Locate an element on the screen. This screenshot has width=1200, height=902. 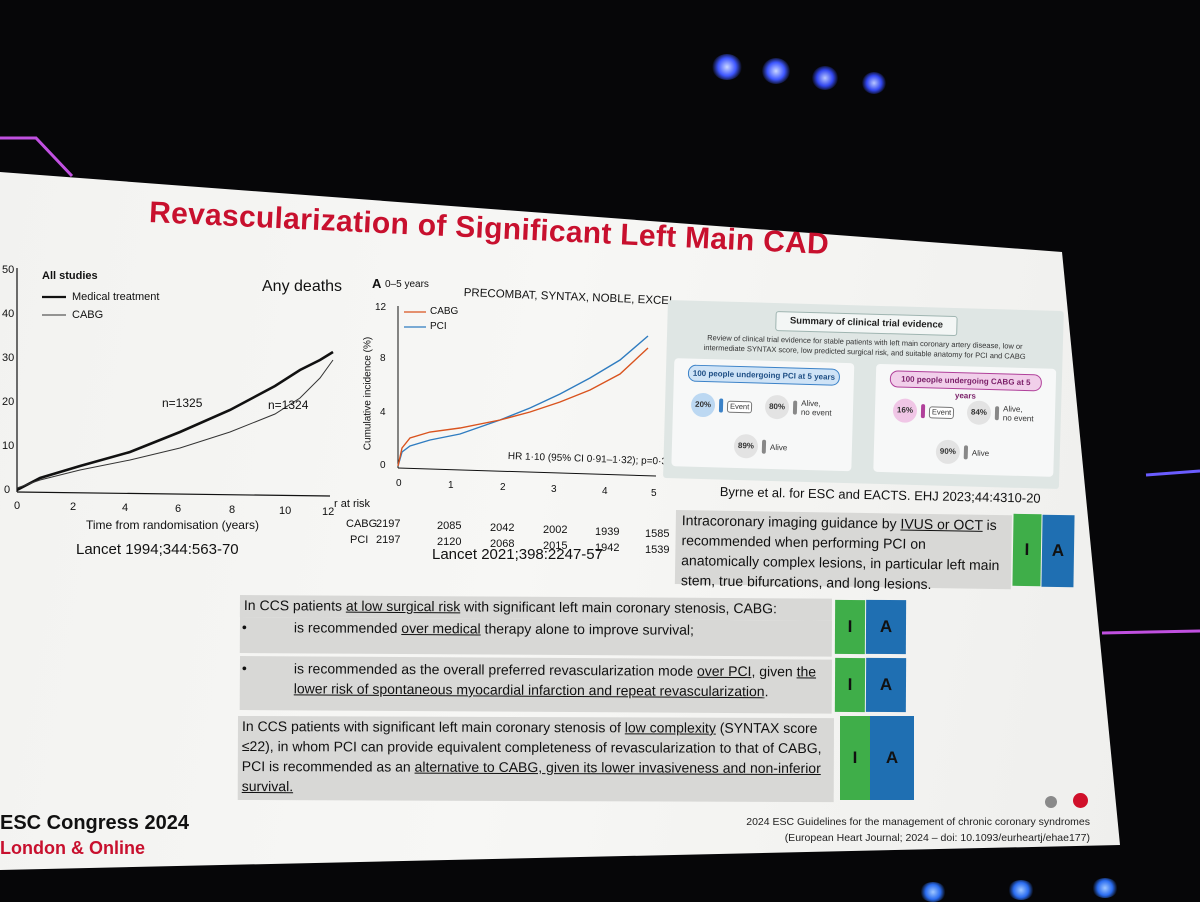
x-tick: 10 is located at coordinates (285, 511).